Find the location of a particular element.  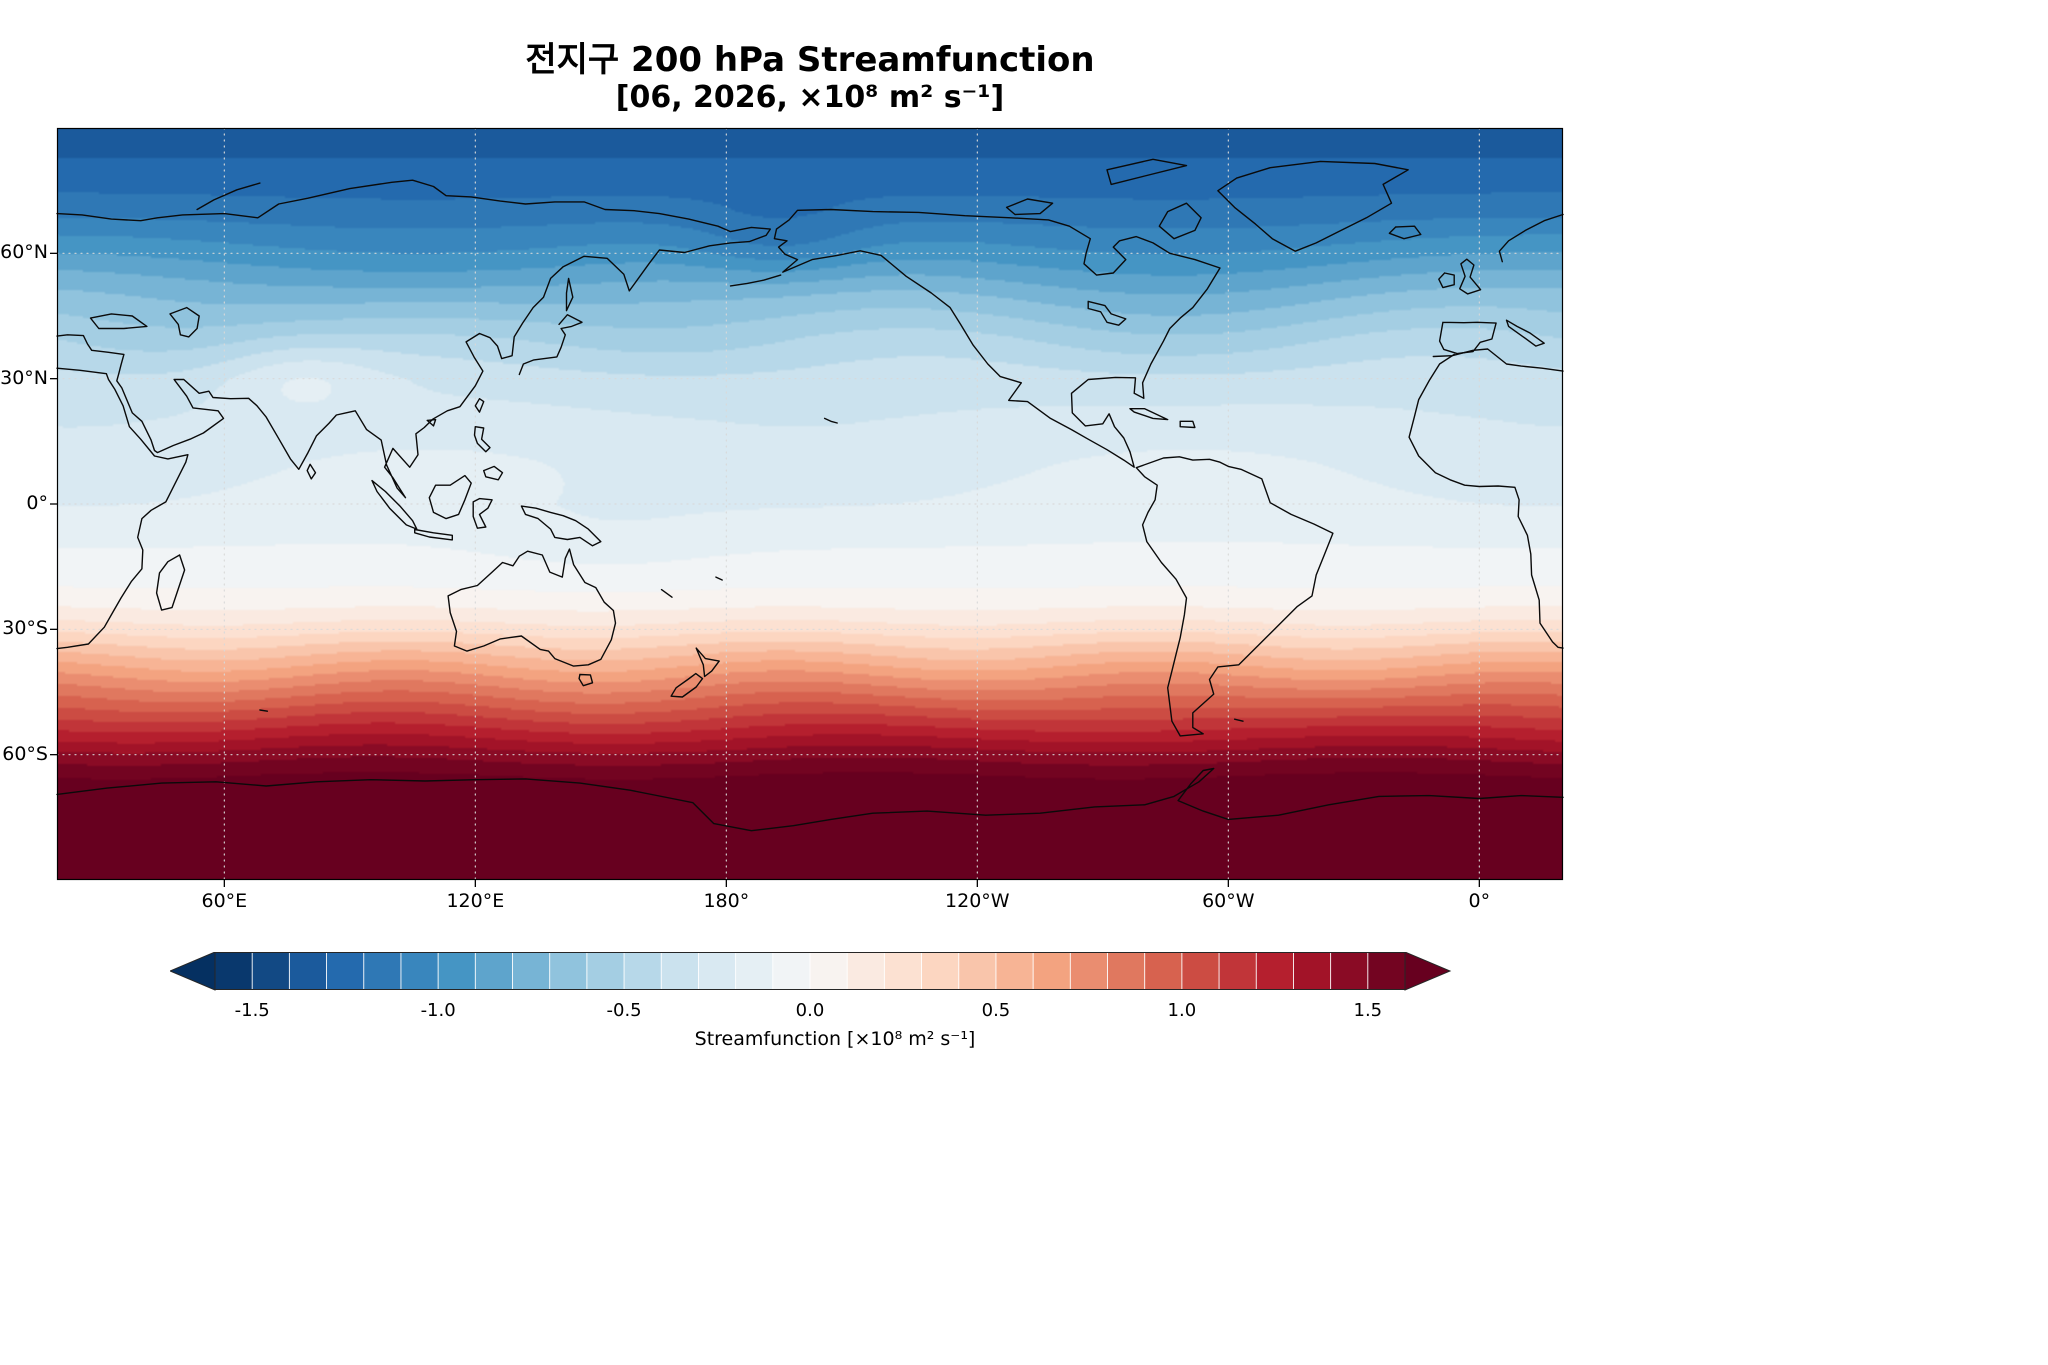

colorbar-tick-label: -1.5 is located at coordinates (252, 1010).